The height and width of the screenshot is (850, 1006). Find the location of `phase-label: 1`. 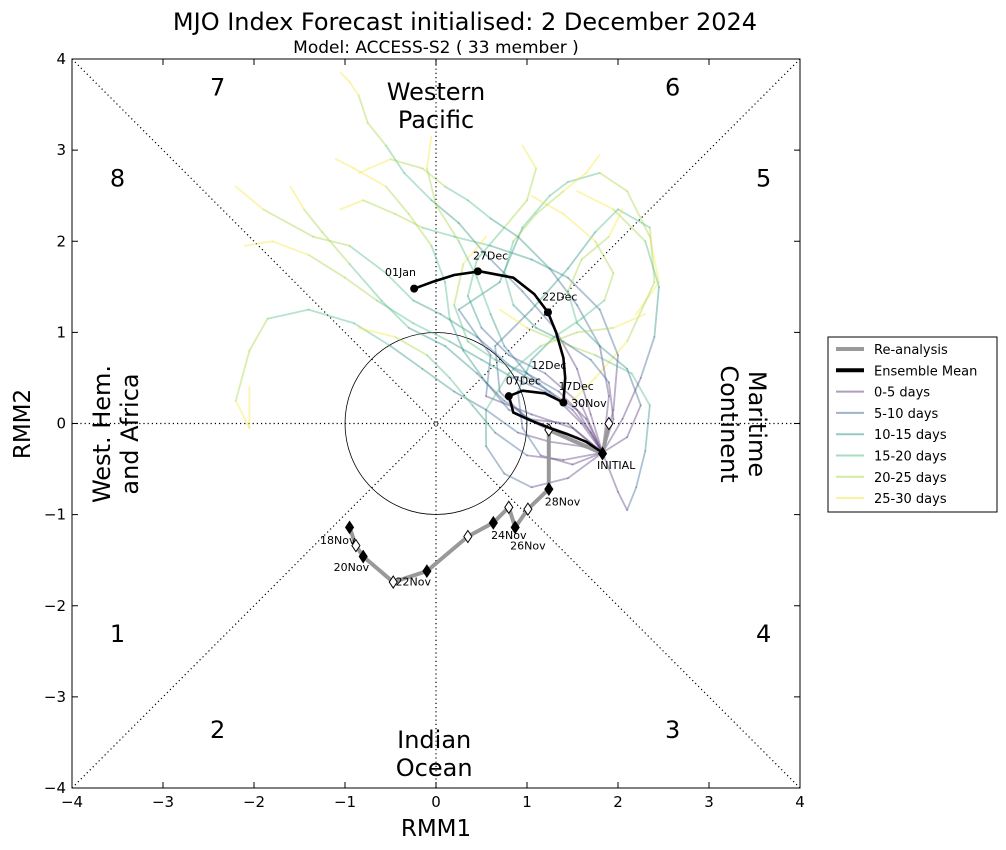

phase-label: 1 is located at coordinates (117, 634).